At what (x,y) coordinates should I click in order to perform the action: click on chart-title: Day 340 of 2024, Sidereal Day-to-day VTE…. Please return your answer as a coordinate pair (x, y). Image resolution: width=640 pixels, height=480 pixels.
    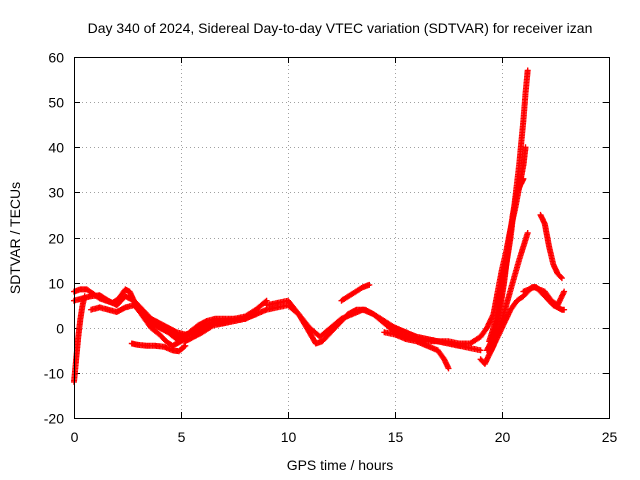
    Looking at the image, I should click on (340, 28).